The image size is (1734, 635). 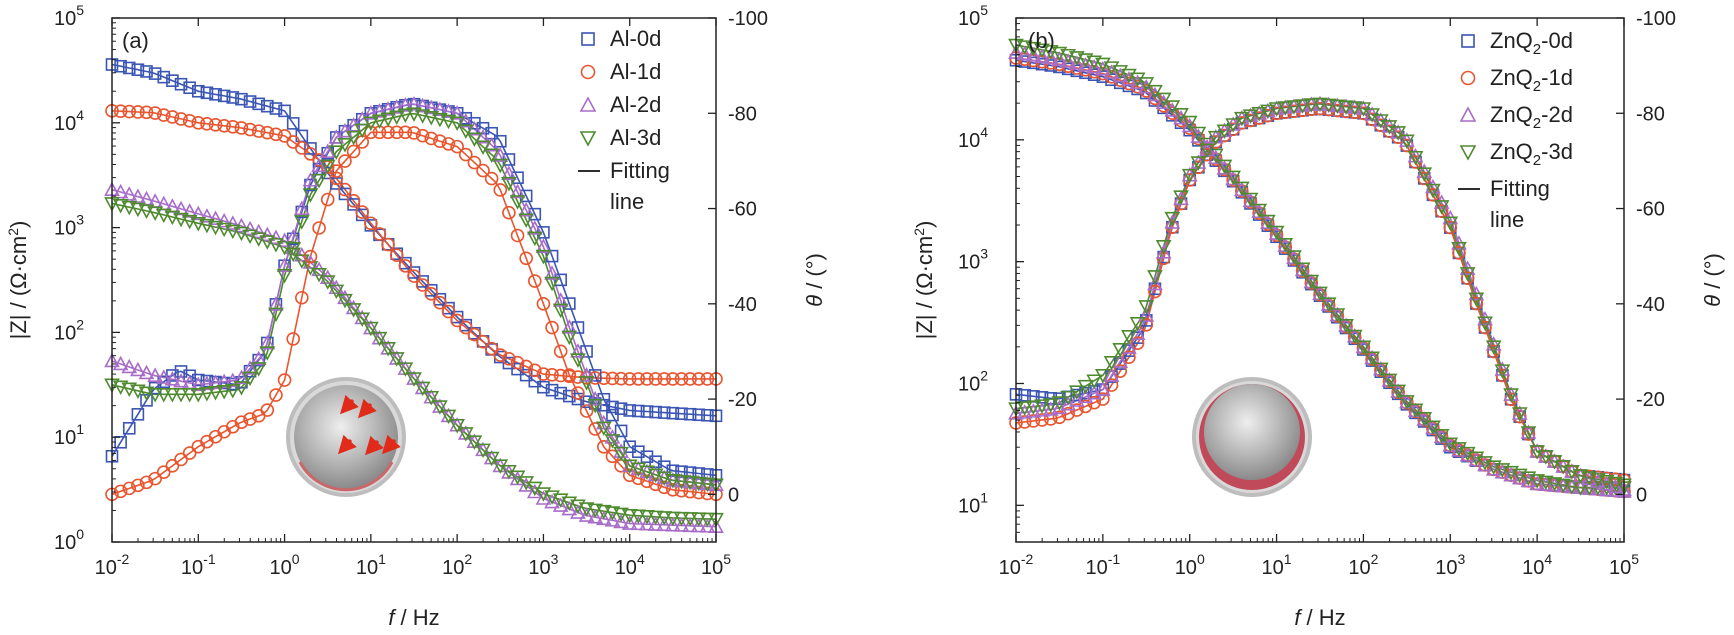 I want to click on y-right-tick-label: -80, so click(x=742, y=114).